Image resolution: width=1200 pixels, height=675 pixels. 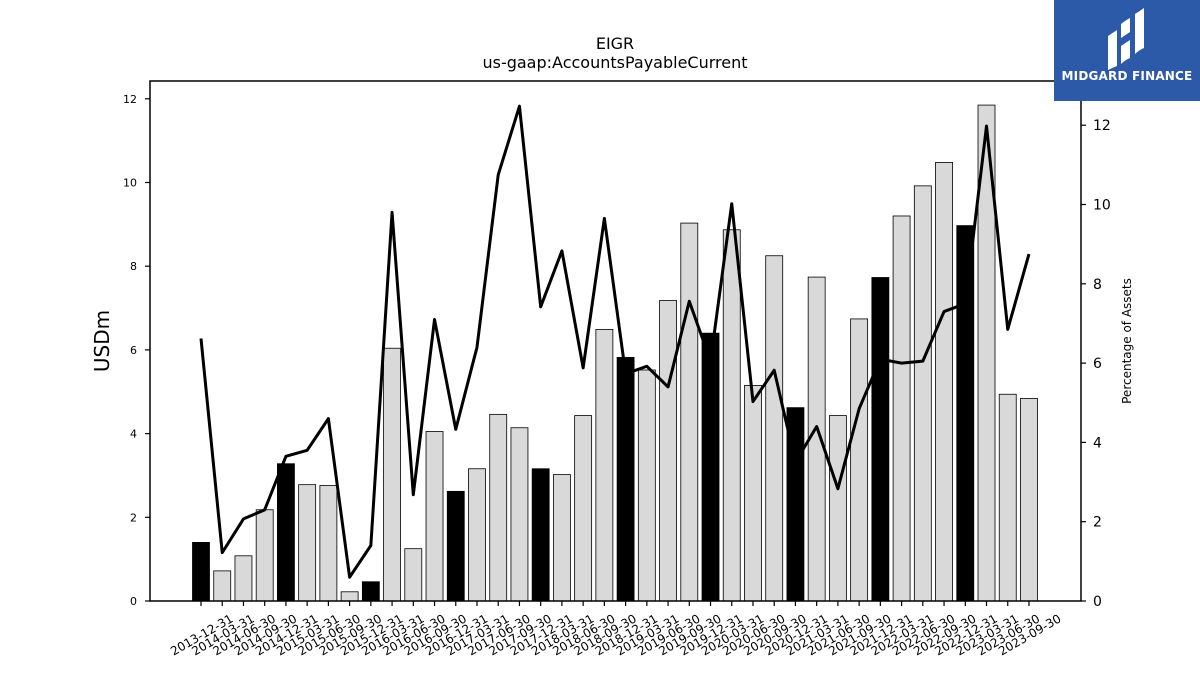 What do you see at coordinates (615, 43) in the screenshot?
I see `chart-title: EIGR` at bounding box center [615, 43].